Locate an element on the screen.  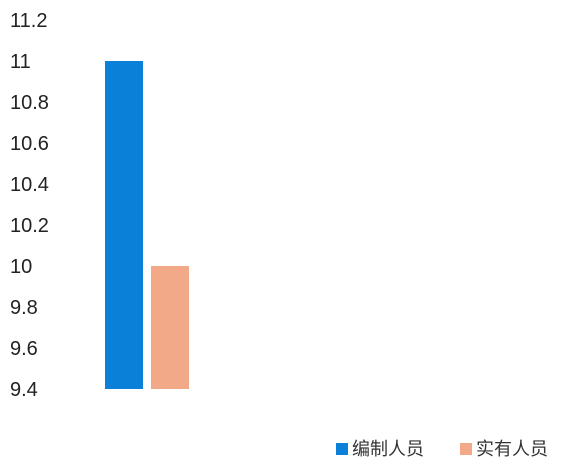
y-tick-label: 10.2 is located at coordinates (29, 226).